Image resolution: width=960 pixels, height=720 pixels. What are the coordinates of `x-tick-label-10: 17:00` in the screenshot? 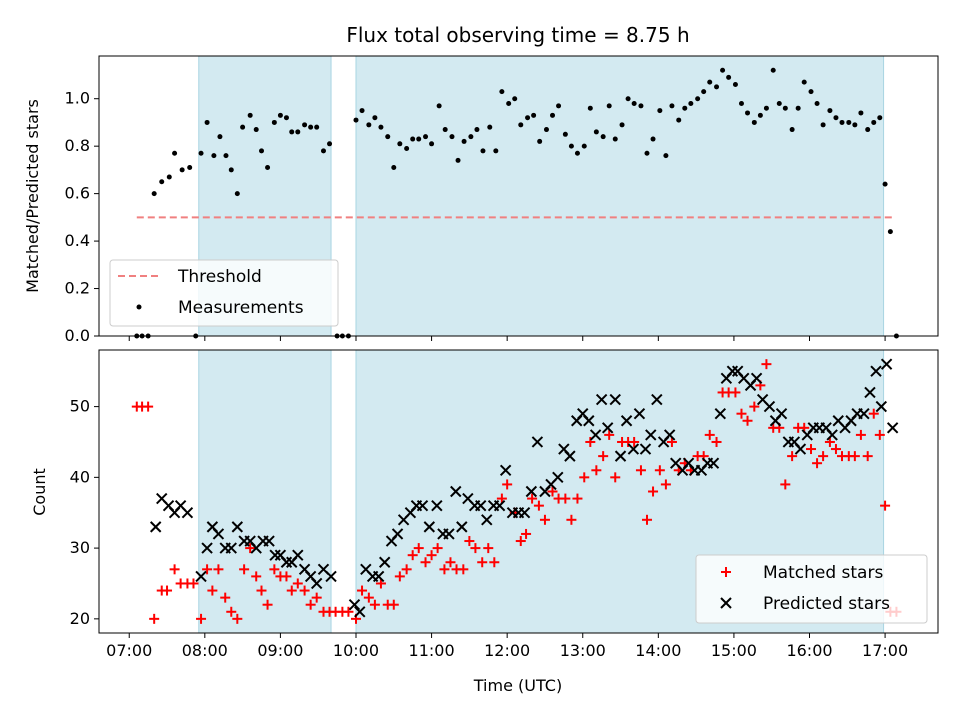 It's located at (885, 650).